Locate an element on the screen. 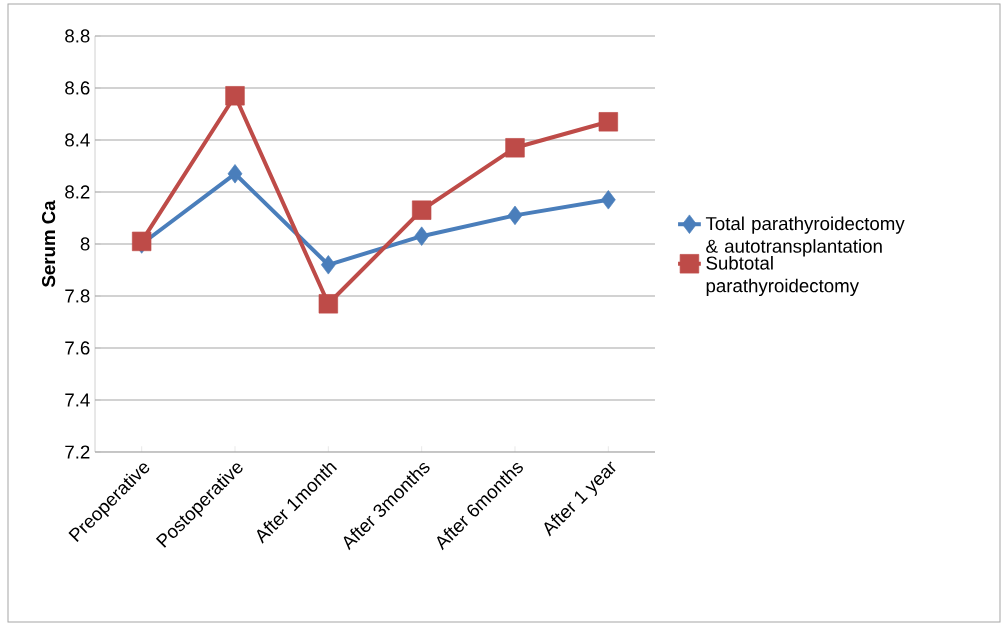 The height and width of the screenshot is (630, 1004). legend-label: Total parathyroidectomy & autotransplantation is located at coordinates (805, 236).